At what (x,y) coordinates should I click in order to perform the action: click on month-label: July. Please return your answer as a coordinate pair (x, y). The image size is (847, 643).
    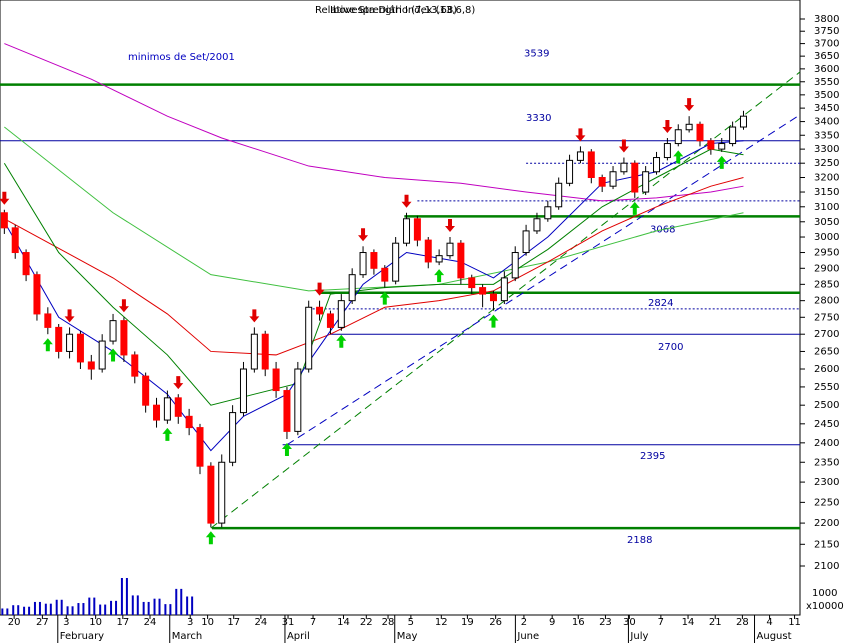
    Looking at the image, I should click on (638, 636).